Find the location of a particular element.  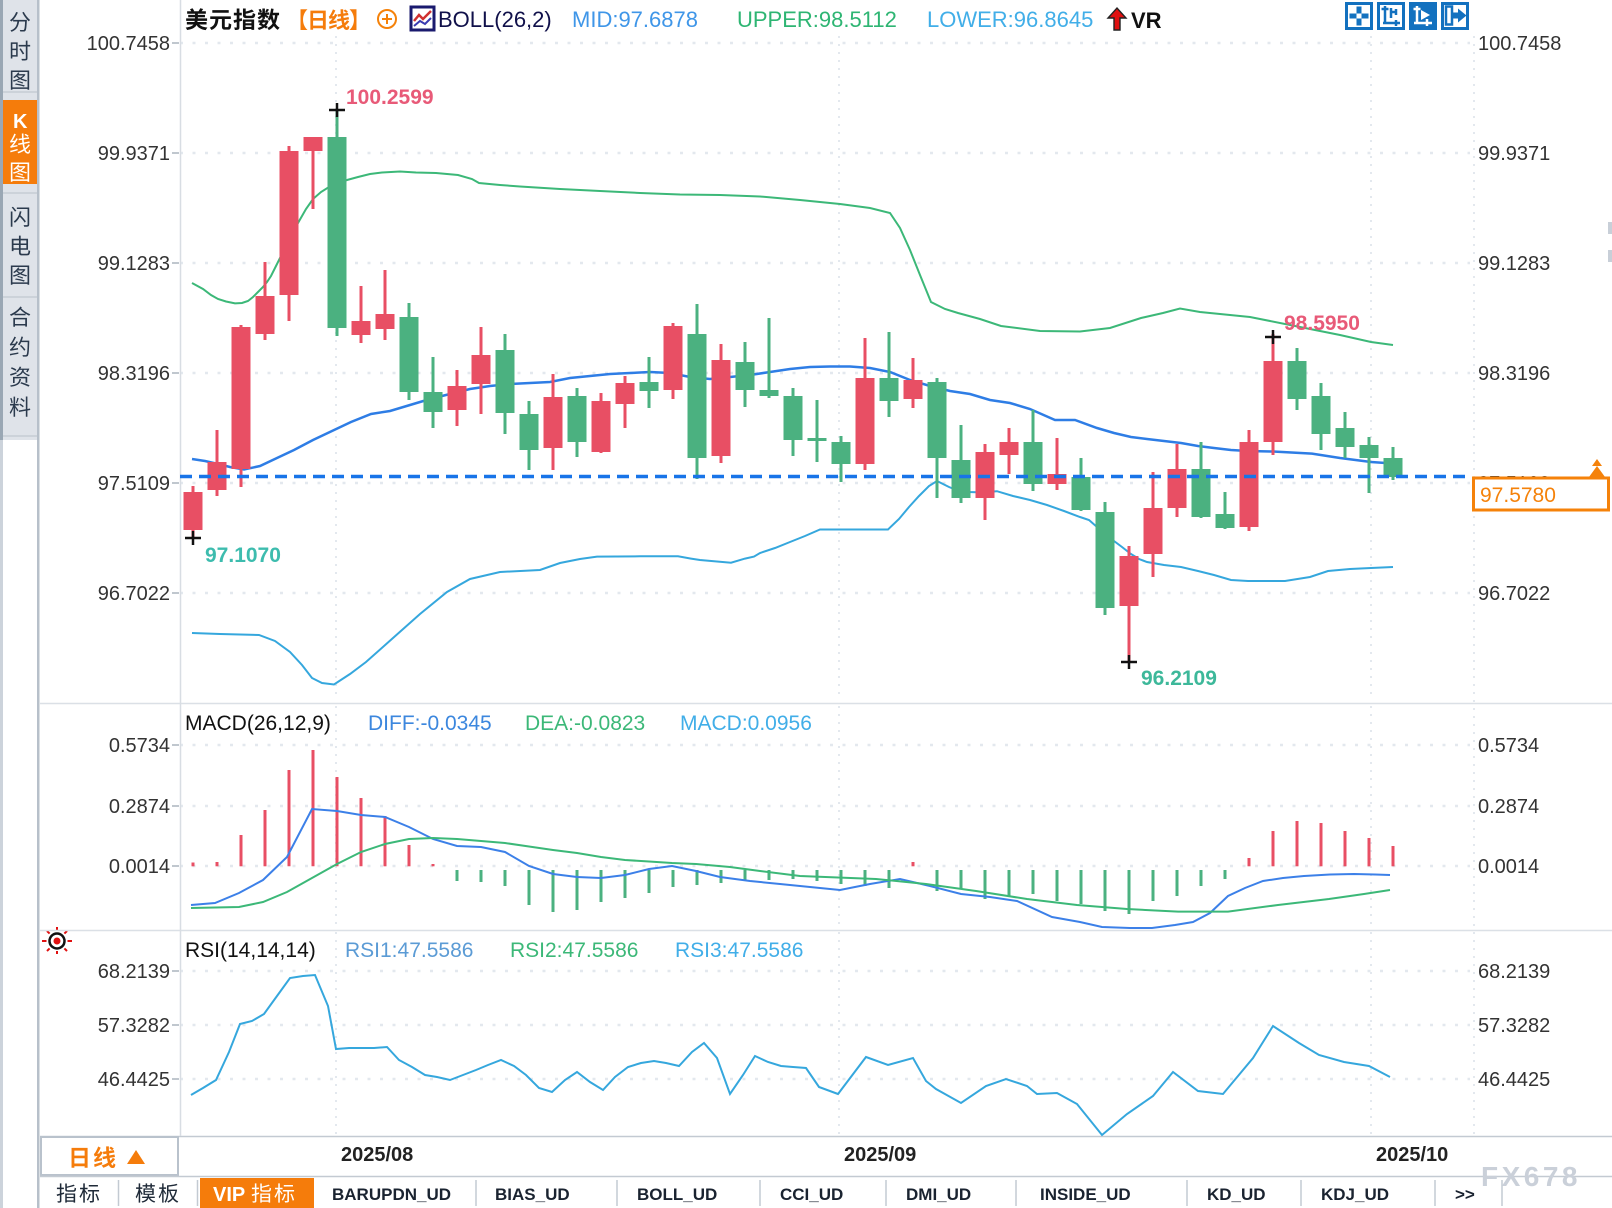

svg-text: RSI(14,14,14) is located at coordinates (250, 950).